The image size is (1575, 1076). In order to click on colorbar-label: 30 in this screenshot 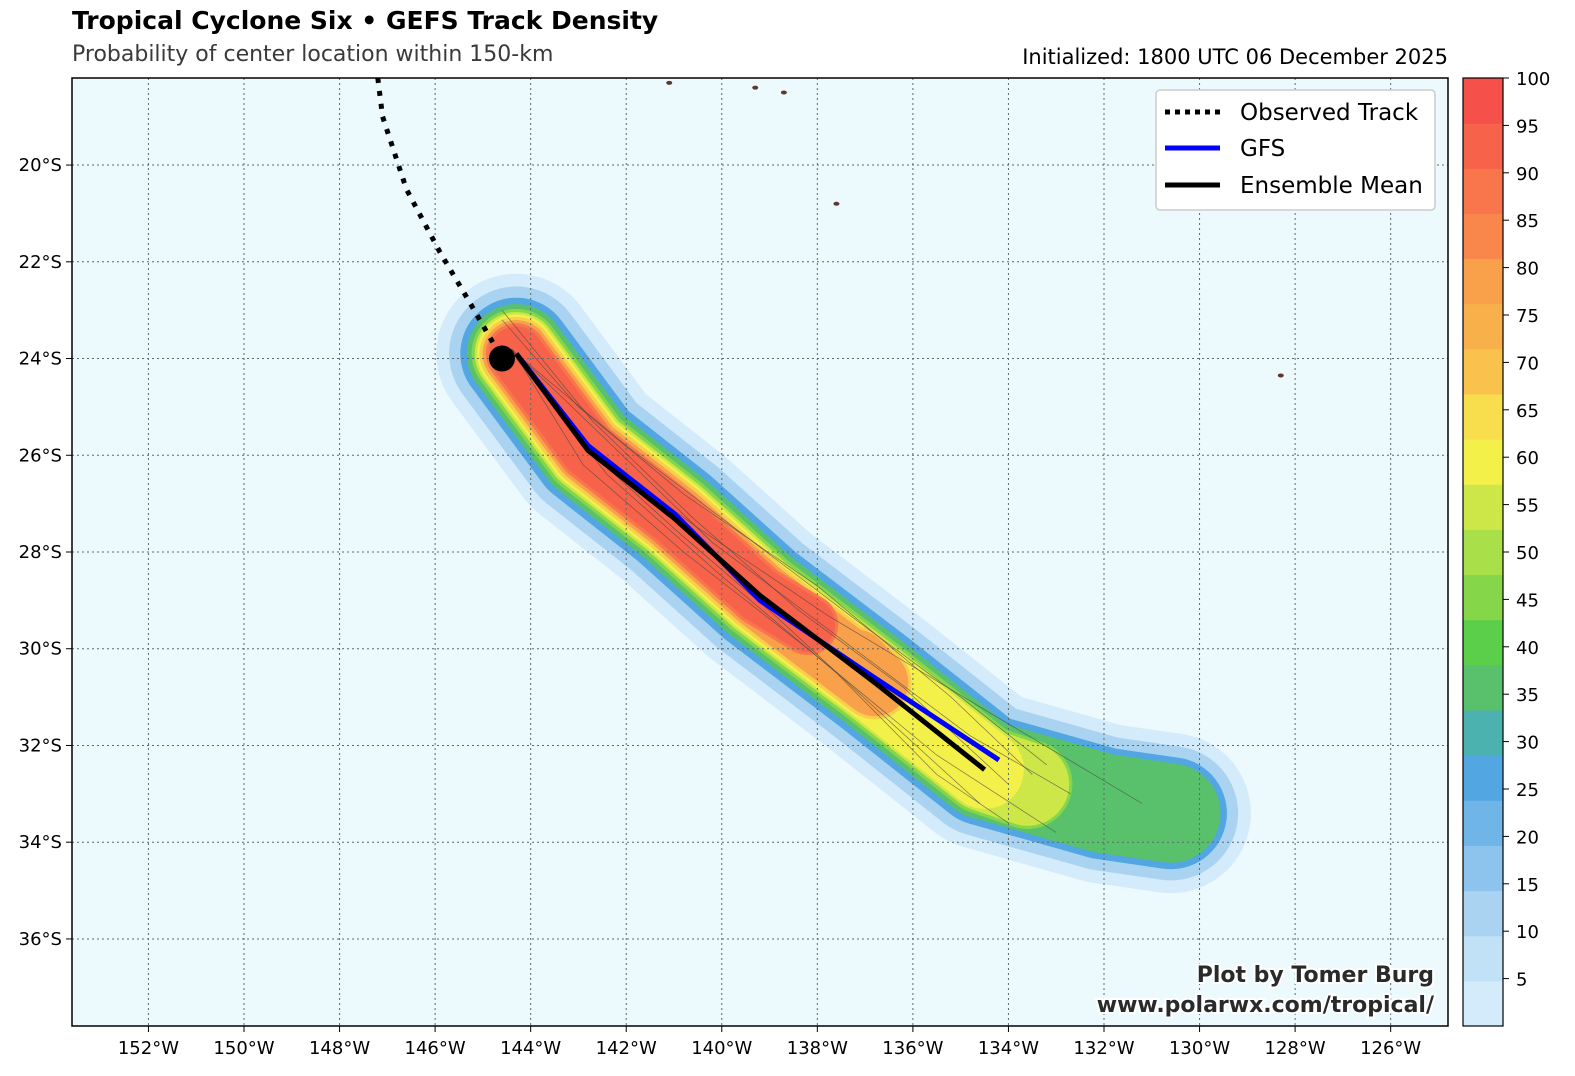, I will do `click(1527, 743)`.